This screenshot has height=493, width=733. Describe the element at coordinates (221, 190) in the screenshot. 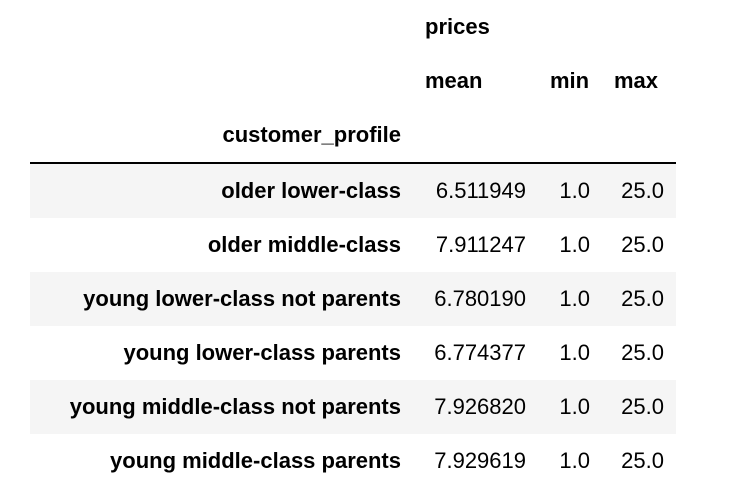

I see `row-index-label: older lower-class` at that location.